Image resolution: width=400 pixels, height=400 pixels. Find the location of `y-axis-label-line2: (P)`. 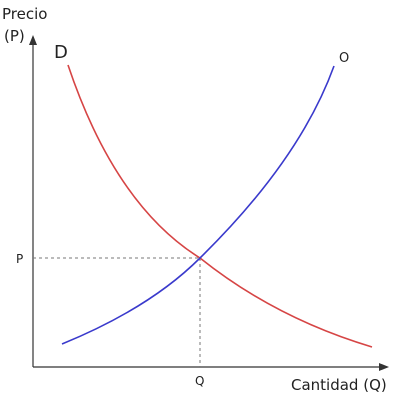

y-axis-label-line2: (P) is located at coordinates (14, 36).